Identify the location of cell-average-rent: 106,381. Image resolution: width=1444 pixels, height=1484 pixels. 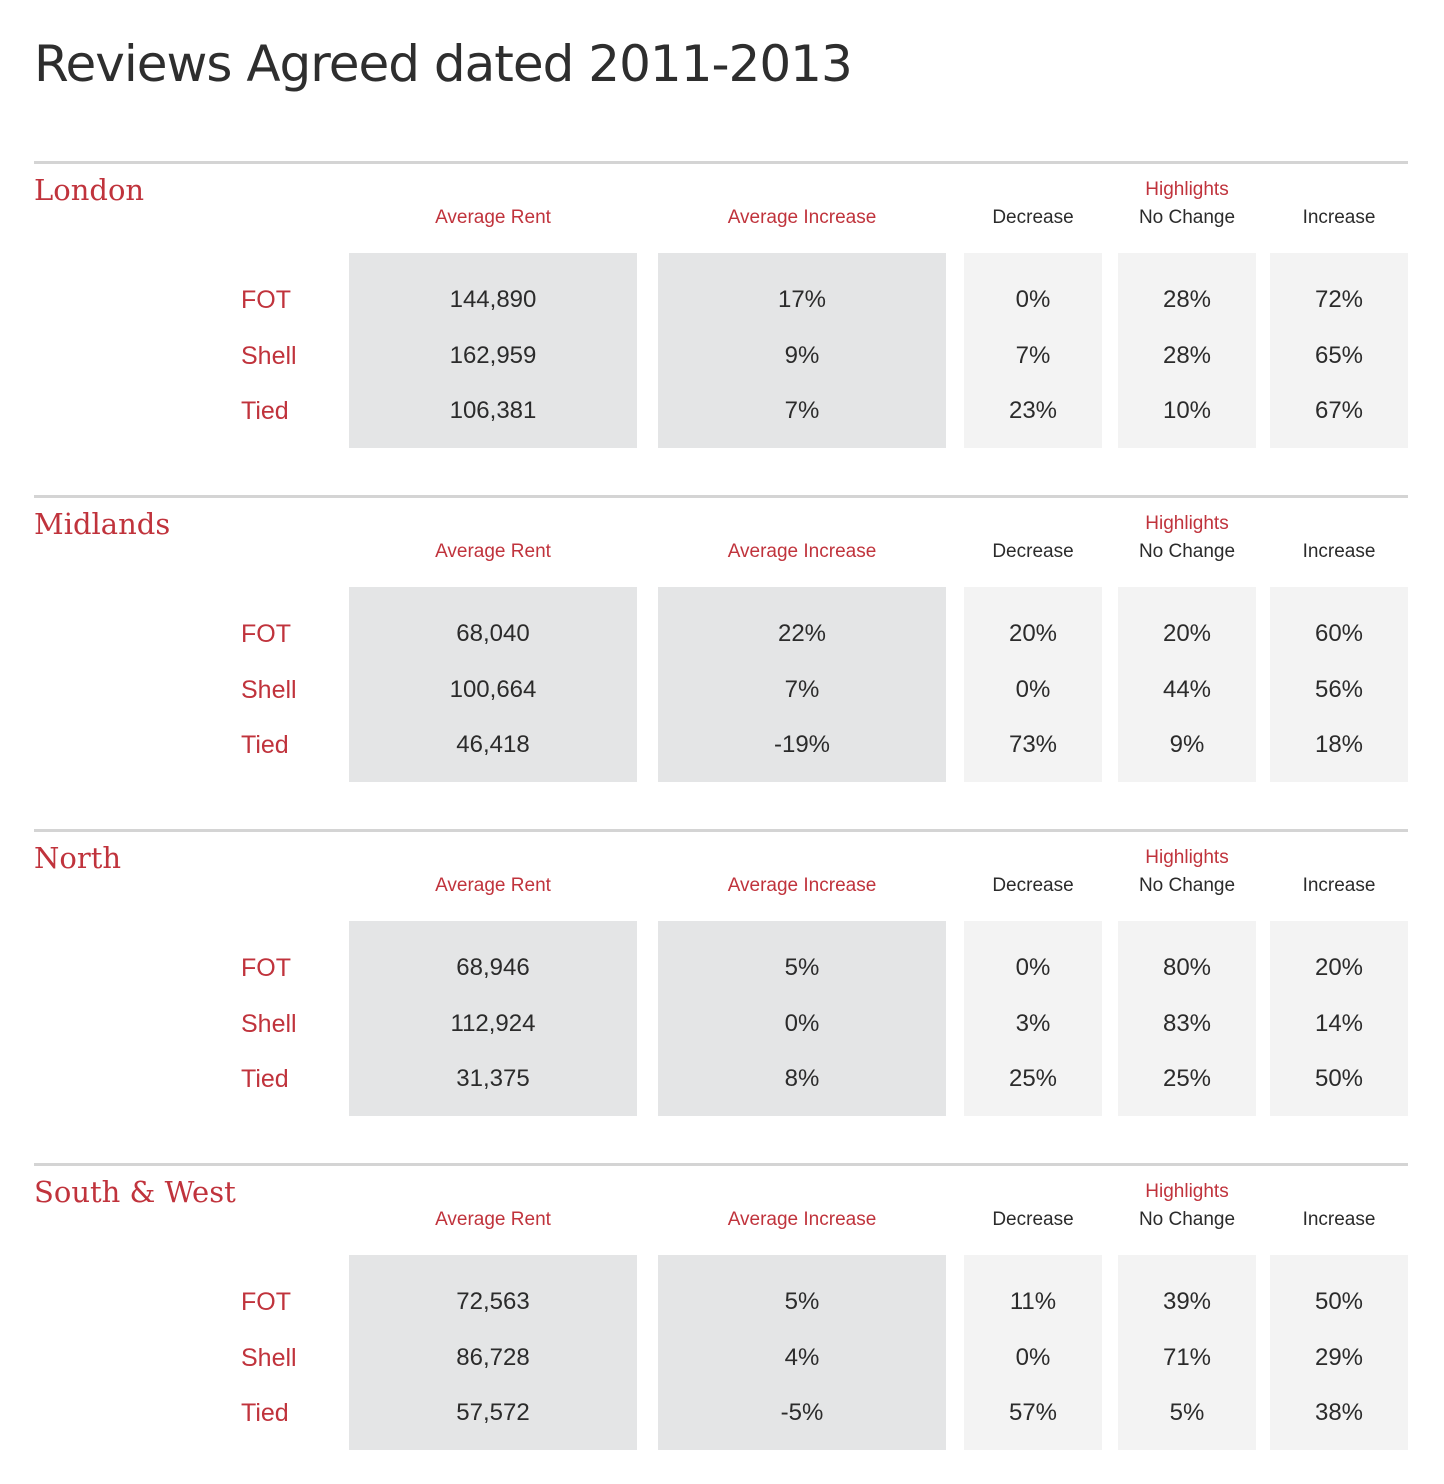
(493, 410).